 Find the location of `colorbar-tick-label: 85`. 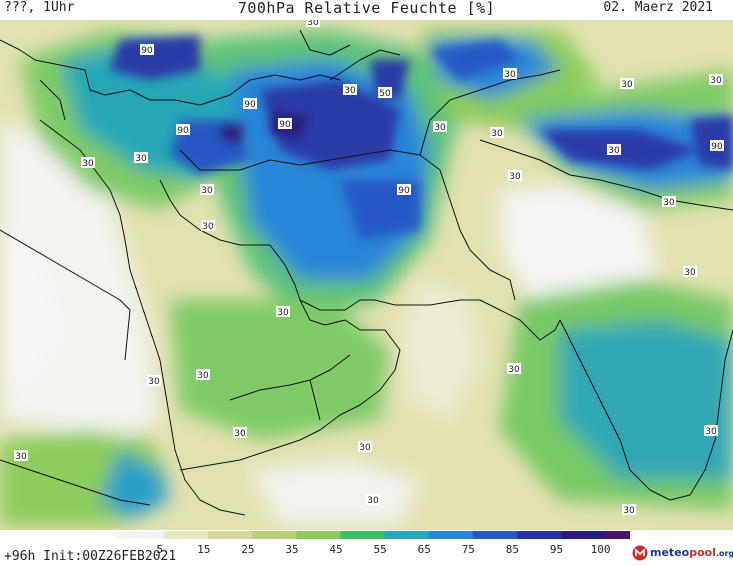

colorbar-tick-label: 85 is located at coordinates (512, 549).